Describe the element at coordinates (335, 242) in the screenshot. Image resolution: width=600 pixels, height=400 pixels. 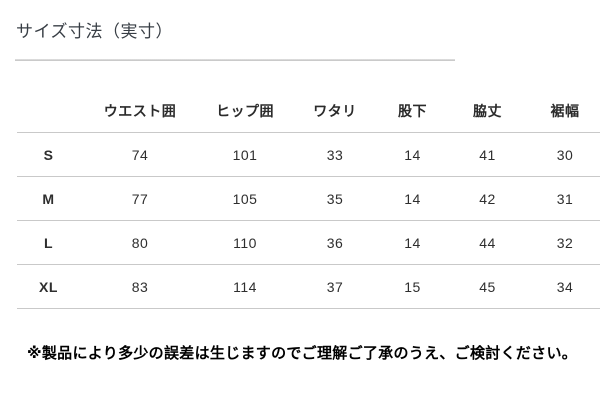
I see `size-value: 36` at that location.